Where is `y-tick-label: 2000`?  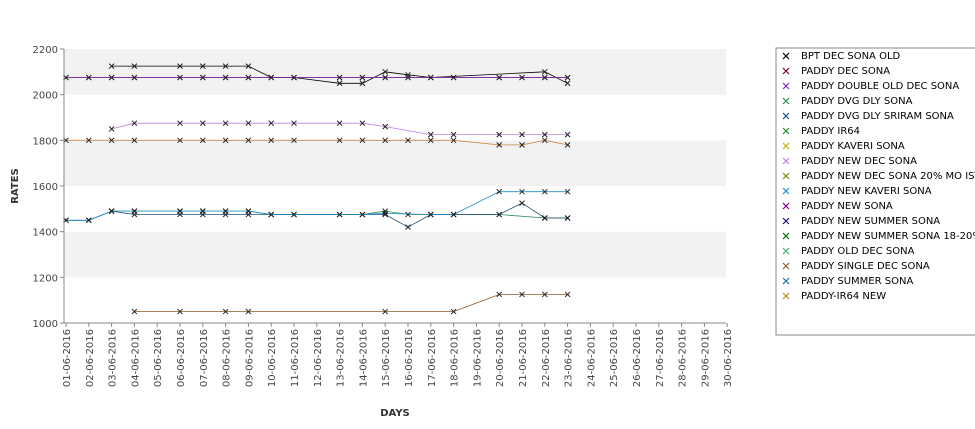
y-tick-label: 2000 is located at coordinates (45, 96).